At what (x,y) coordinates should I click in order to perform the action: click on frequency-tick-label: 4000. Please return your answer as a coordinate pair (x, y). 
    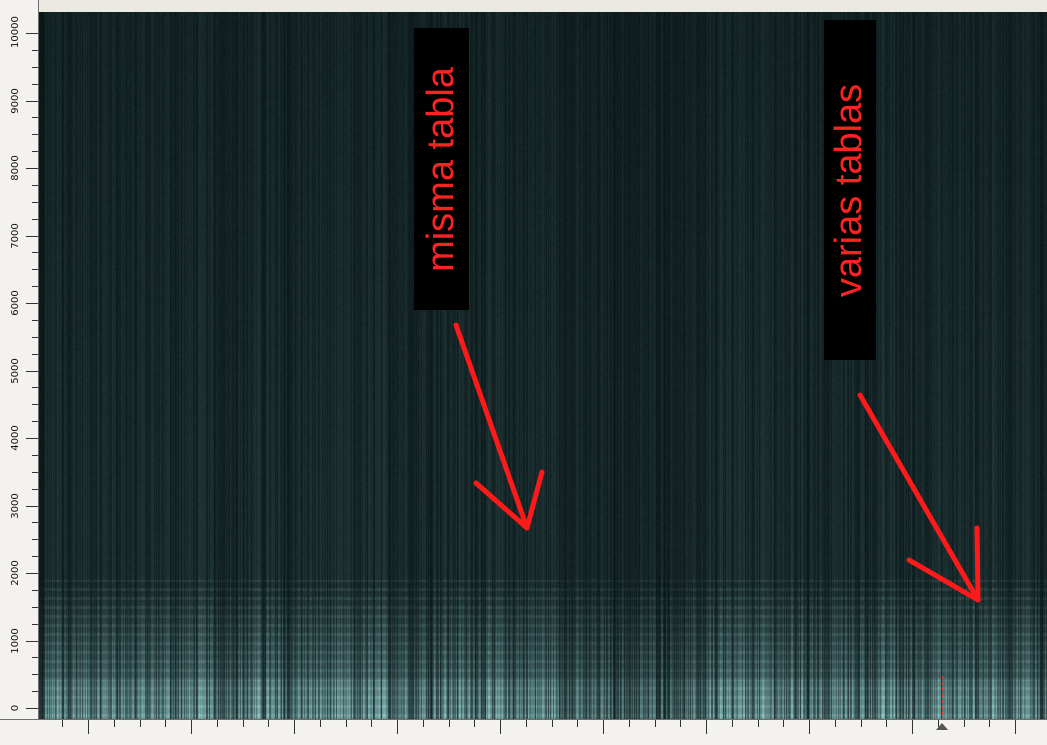
    Looking at the image, I should click on (15, 438).